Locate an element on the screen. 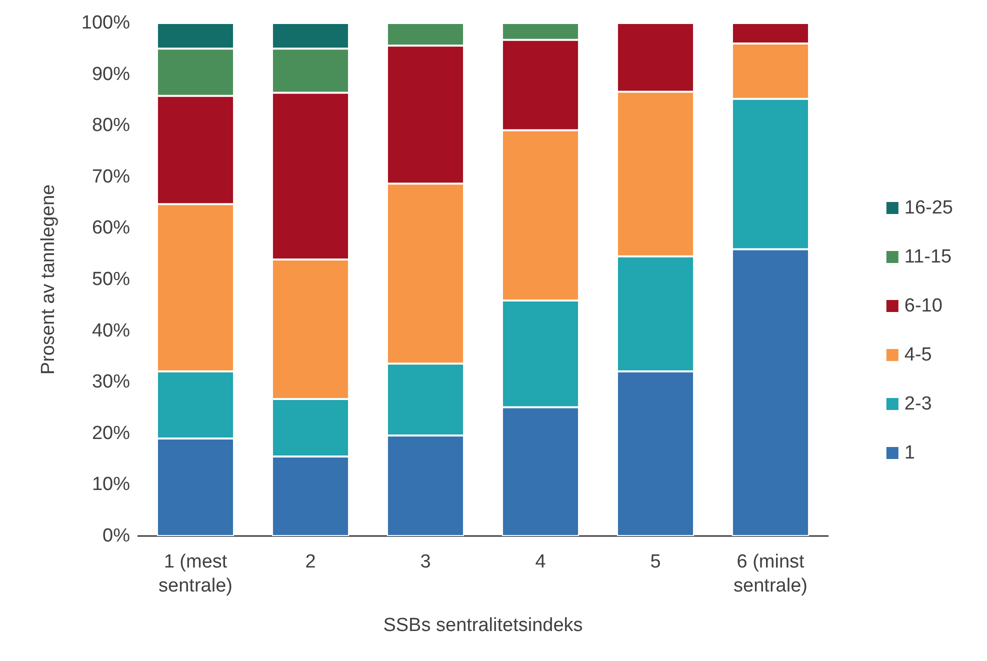 The height and width of the screenshot is (661, 987). legend-label: 6-10 is located at coordinates (923, 306).